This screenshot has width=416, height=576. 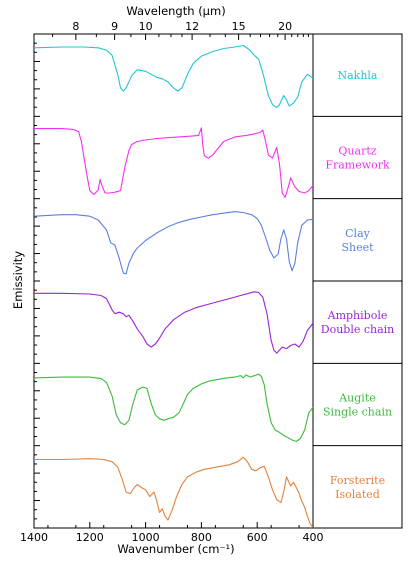 I want to click on series-label: Augite, so click(x=357, y=398).